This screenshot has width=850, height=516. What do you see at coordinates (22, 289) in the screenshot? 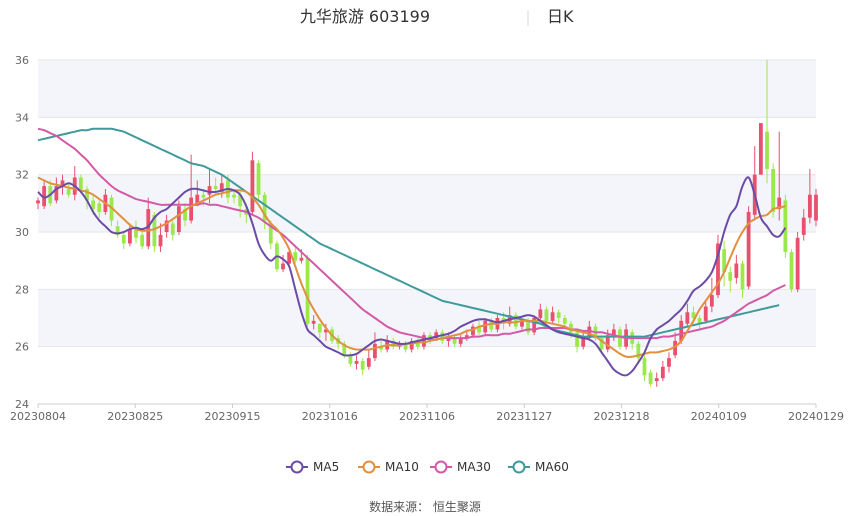
I see `y-tick-label: 28` at bounding box center [22, 289].